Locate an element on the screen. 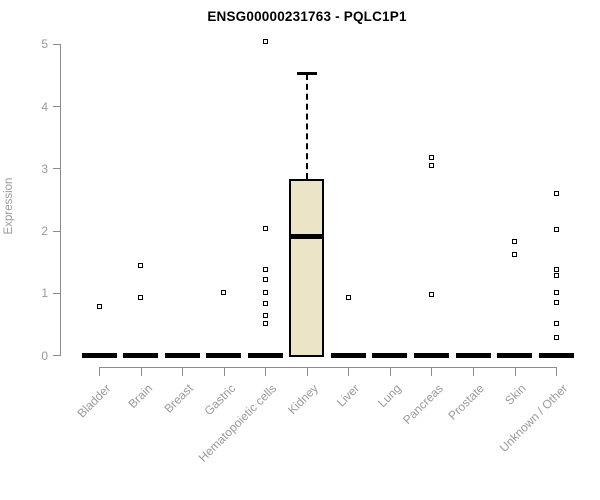 The width and height of the screenshot is (600, 500). category-label-kidney: Kidney is located at coordinates (303, 399).